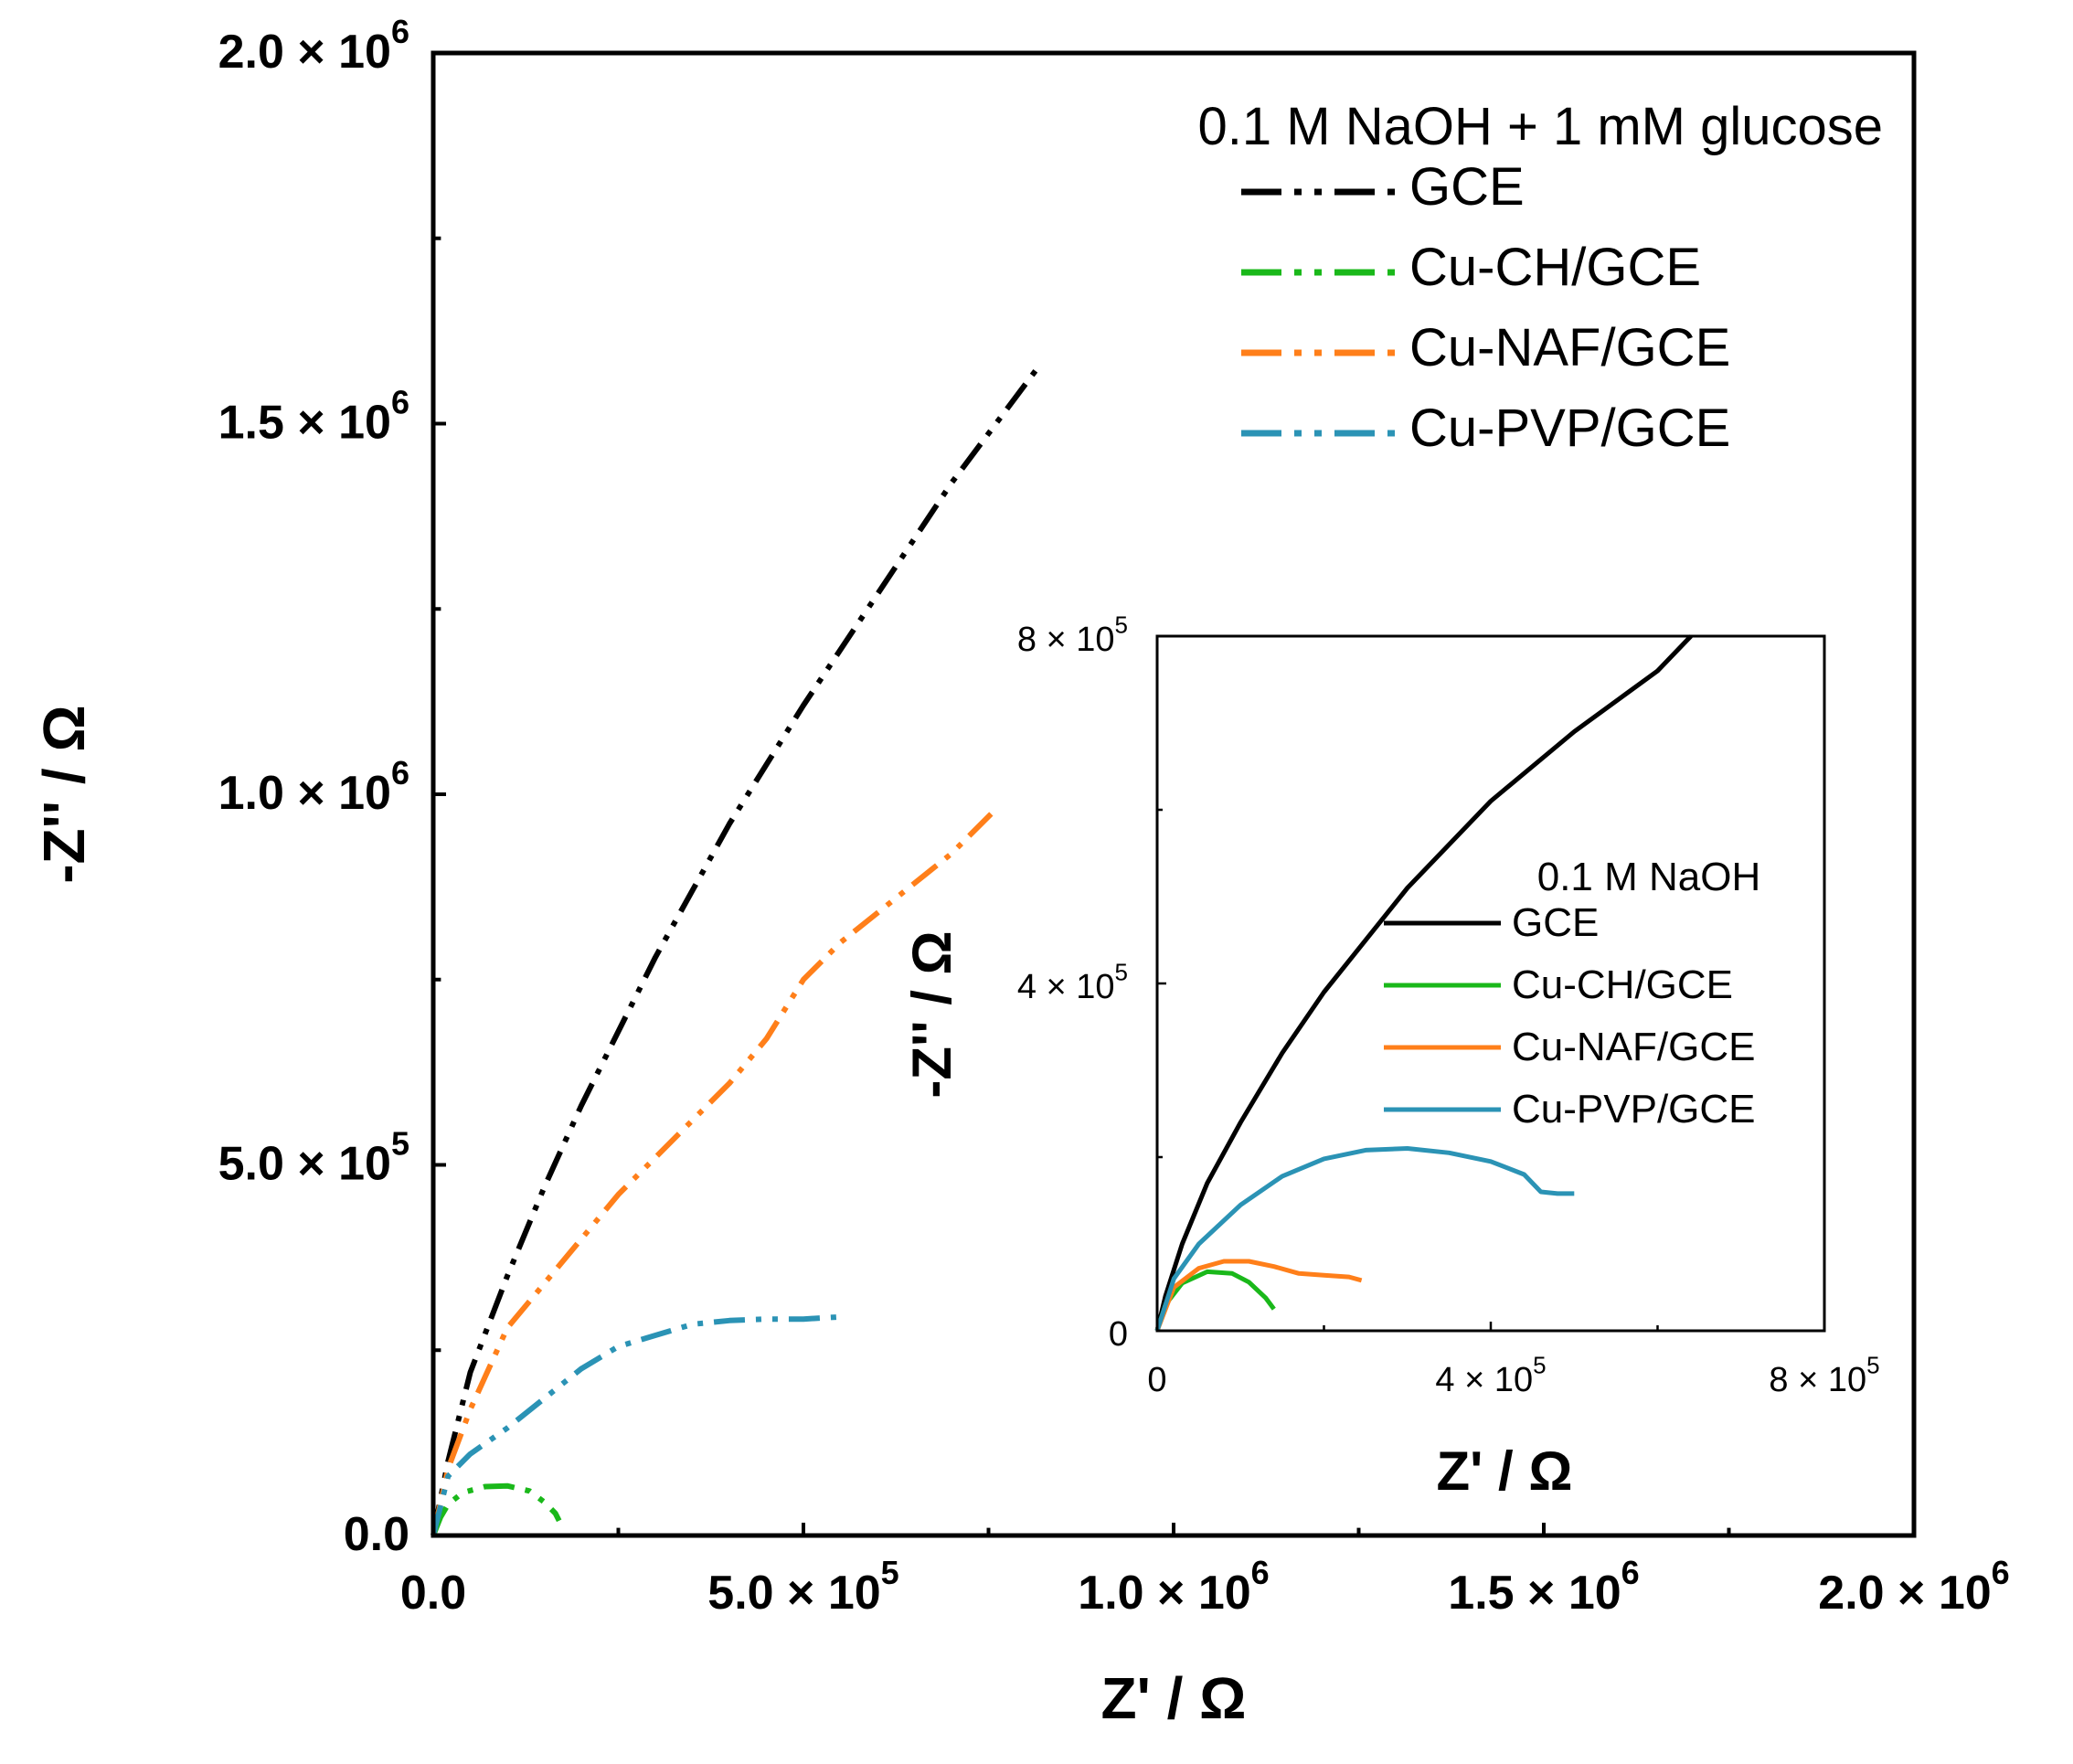 This screenshot has width=2073, height=1764. What do you see at coordinates (803, 1587) in the screenshot?
I see `main-x-tick-label: 5.0 × 10⁵` at bounding box center [803, 1587].